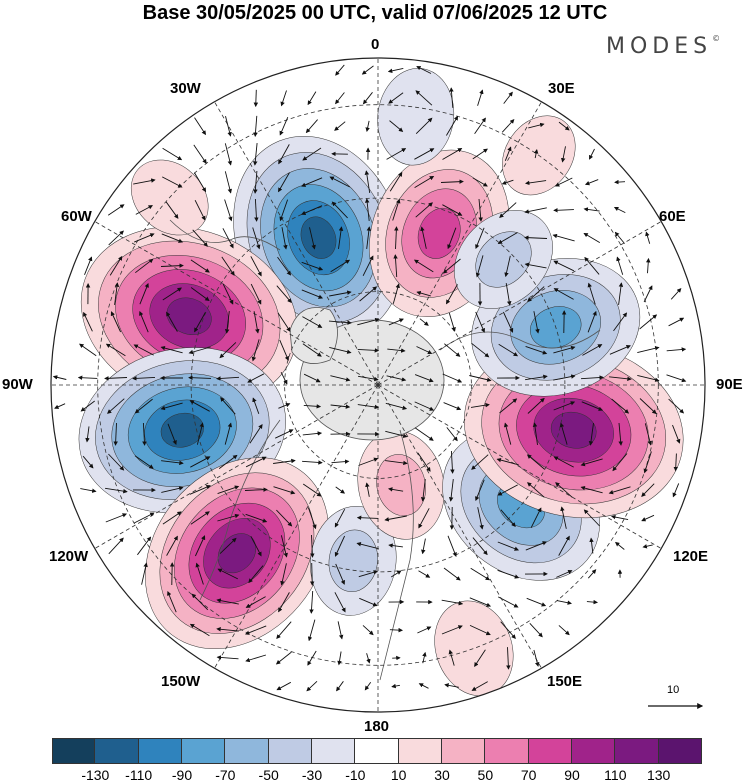 Image resolution: width=750 pixels, height=783 pixels. Describe the element at coordinates (691, 556) in the screenshot. I see `lon-label-120e: 120E` at that location.